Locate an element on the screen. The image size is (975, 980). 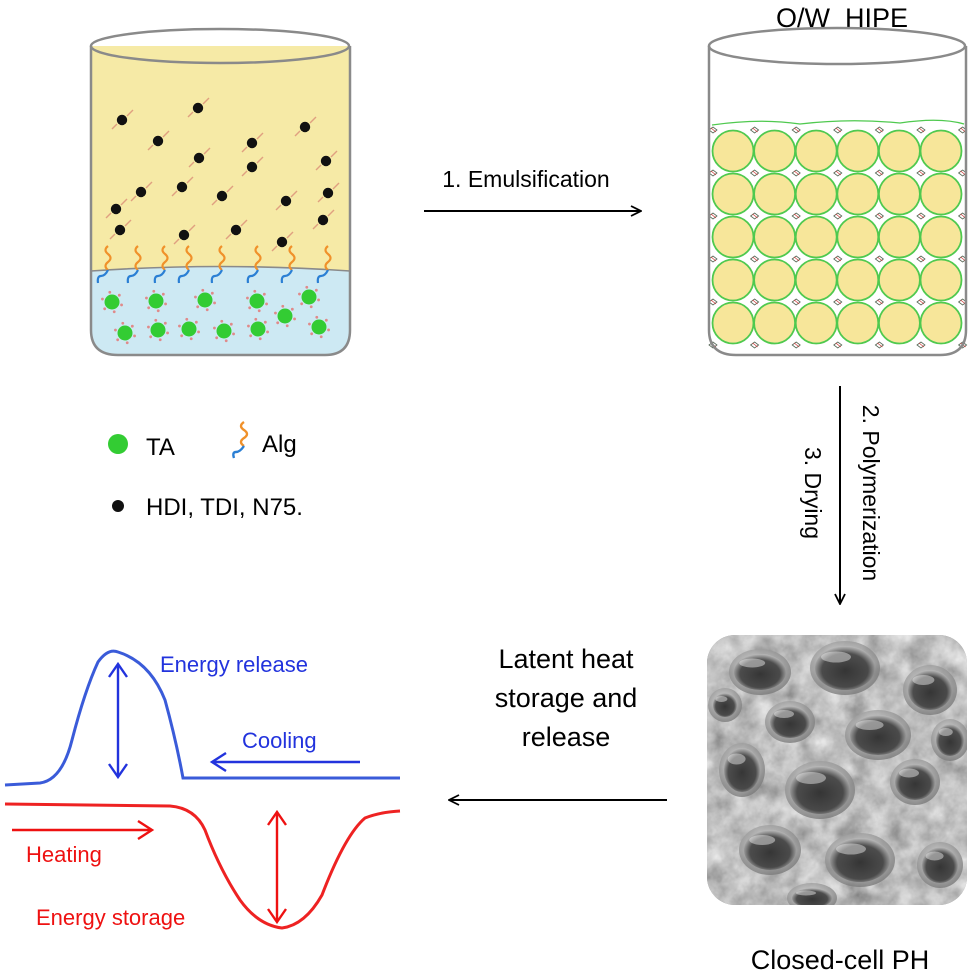
beaker-1-wall is located at coordinates (220, 201).